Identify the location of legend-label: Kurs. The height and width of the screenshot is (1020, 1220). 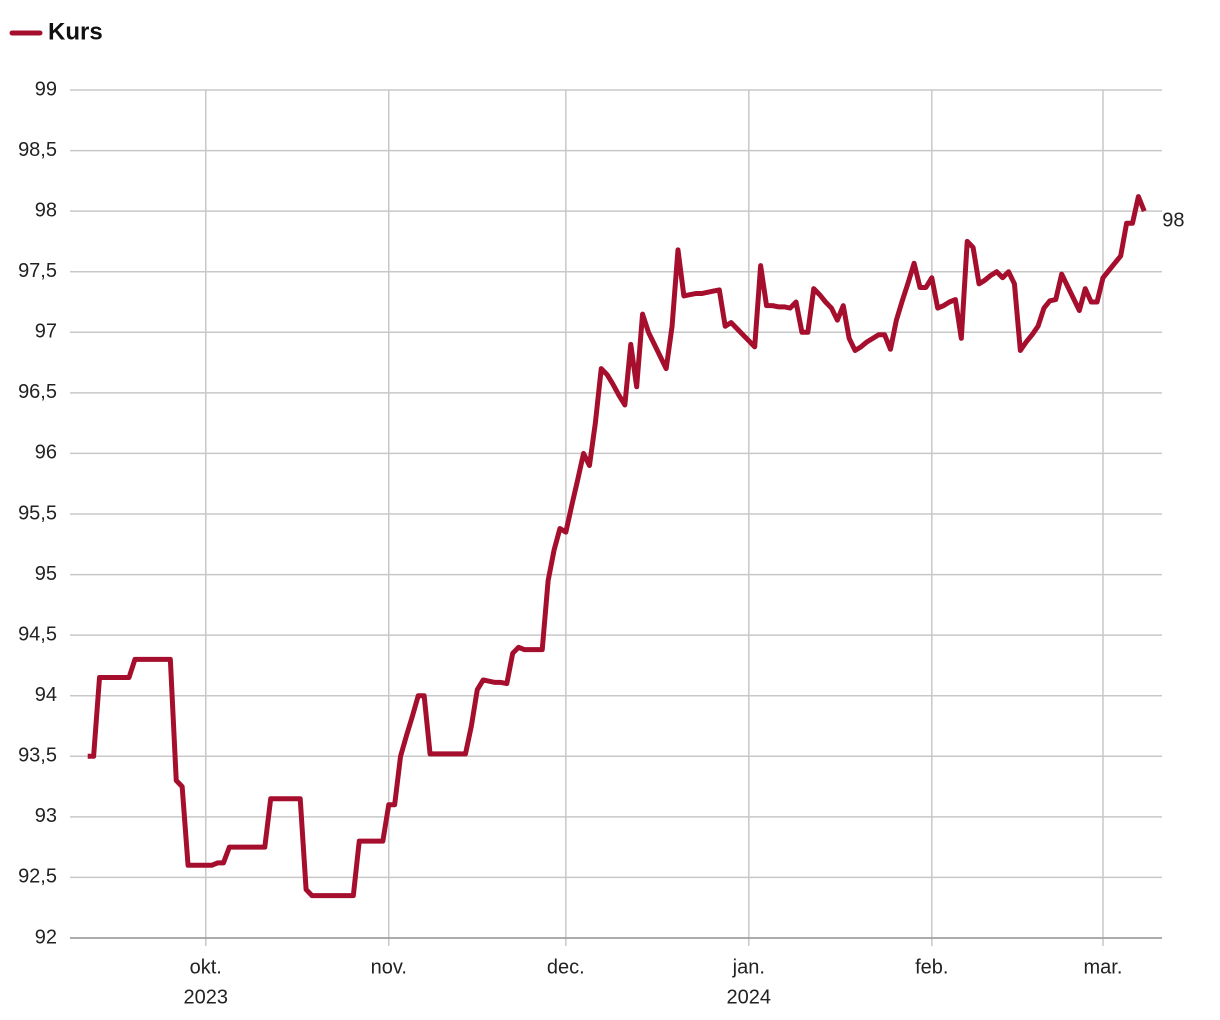
(75, 31).